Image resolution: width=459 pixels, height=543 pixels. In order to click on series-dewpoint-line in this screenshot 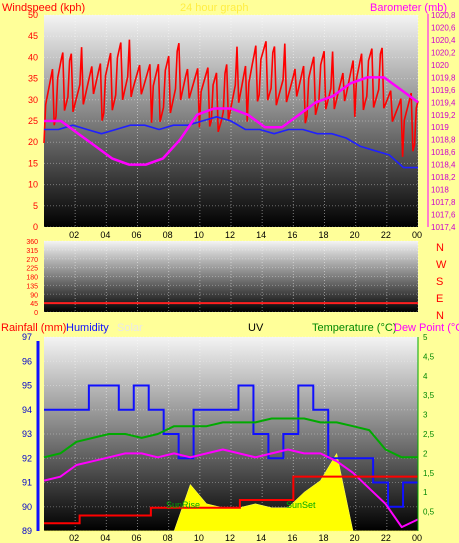, I will do `click(231, 488)`.